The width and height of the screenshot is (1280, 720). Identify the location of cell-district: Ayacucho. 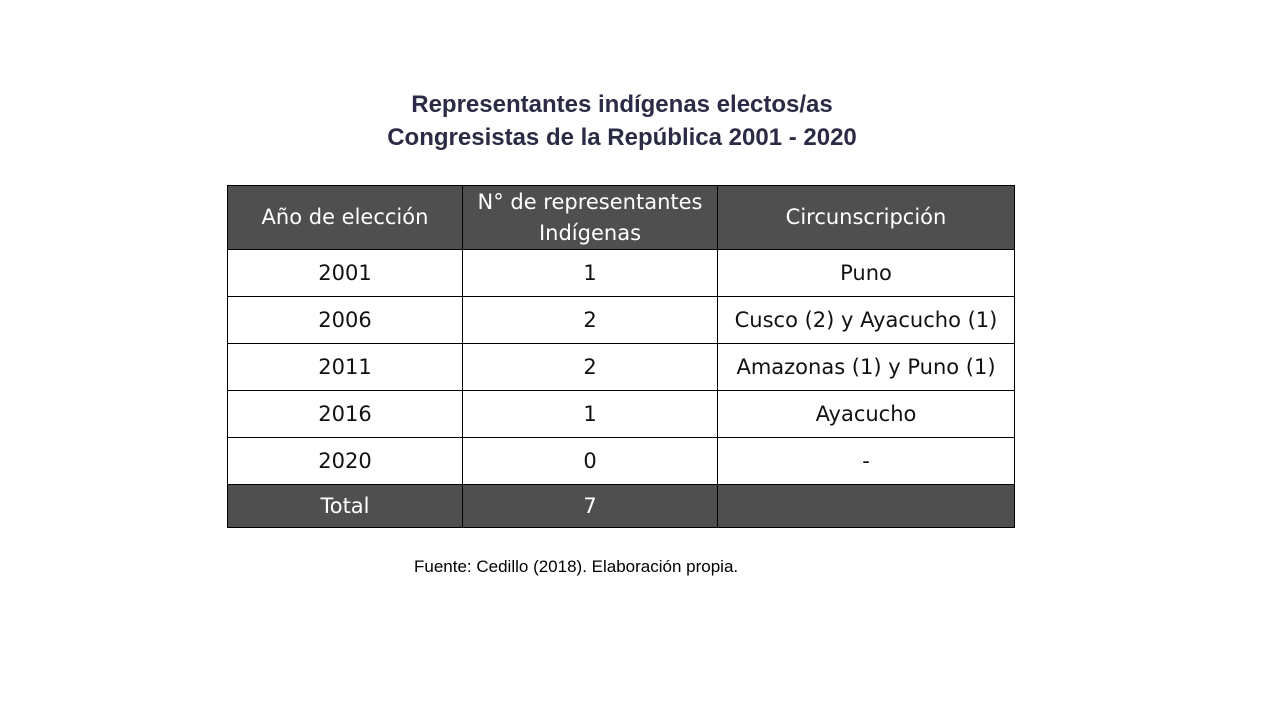
(866, 414).